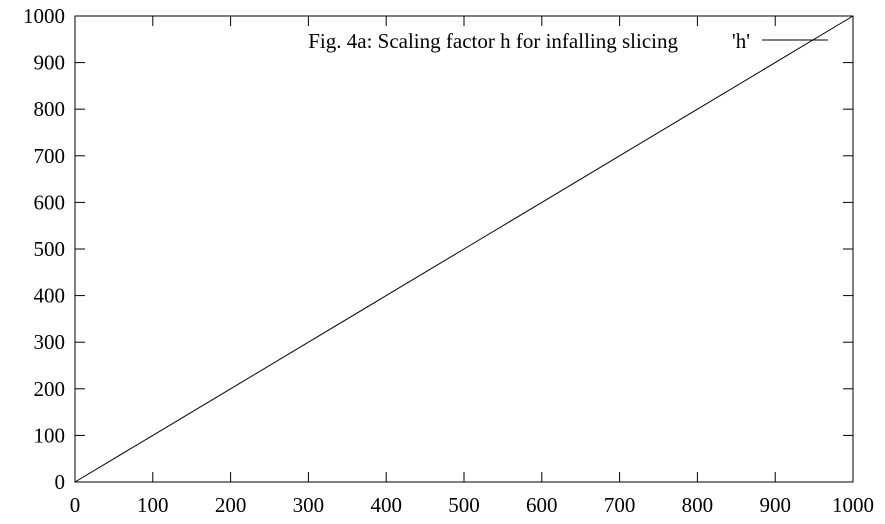 The image size is (885, 524). I want to click on x-tick-label: 900, so click(775, 505).